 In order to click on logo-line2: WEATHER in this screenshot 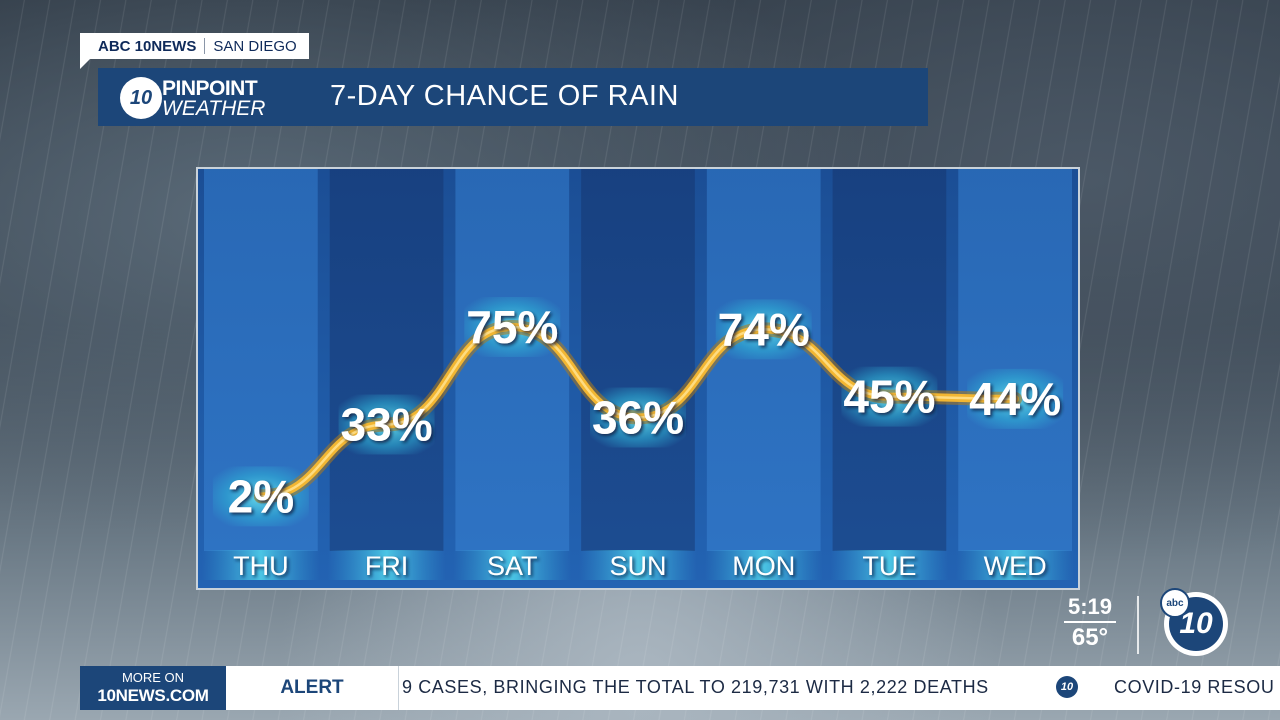, I will do `click(214, 108)`.